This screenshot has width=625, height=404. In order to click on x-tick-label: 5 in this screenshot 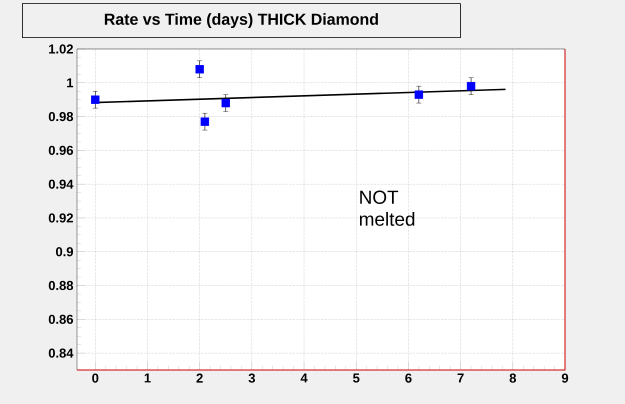, I will do `click(356, 378)`.